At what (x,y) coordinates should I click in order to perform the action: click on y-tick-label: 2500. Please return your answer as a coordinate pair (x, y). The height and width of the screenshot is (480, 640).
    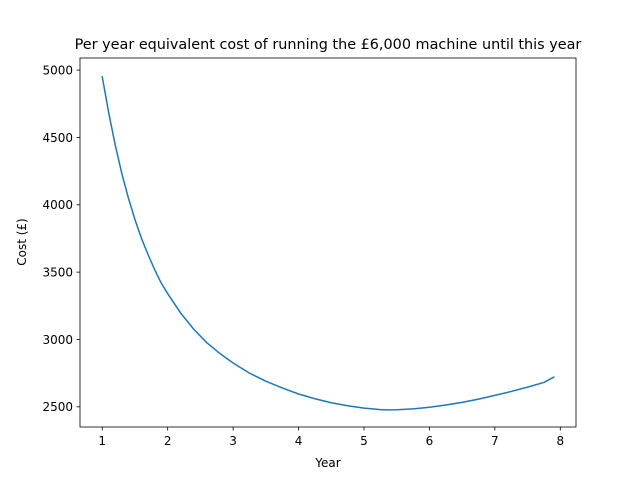
    Looking at the image, I should click on (57, 407).